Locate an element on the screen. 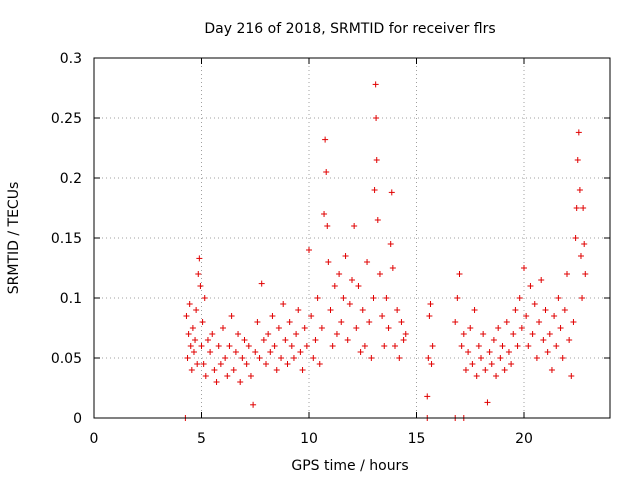 This screenshot has width=640, height=480. x-tick-label: 15 is located at coordinates (417, 439).